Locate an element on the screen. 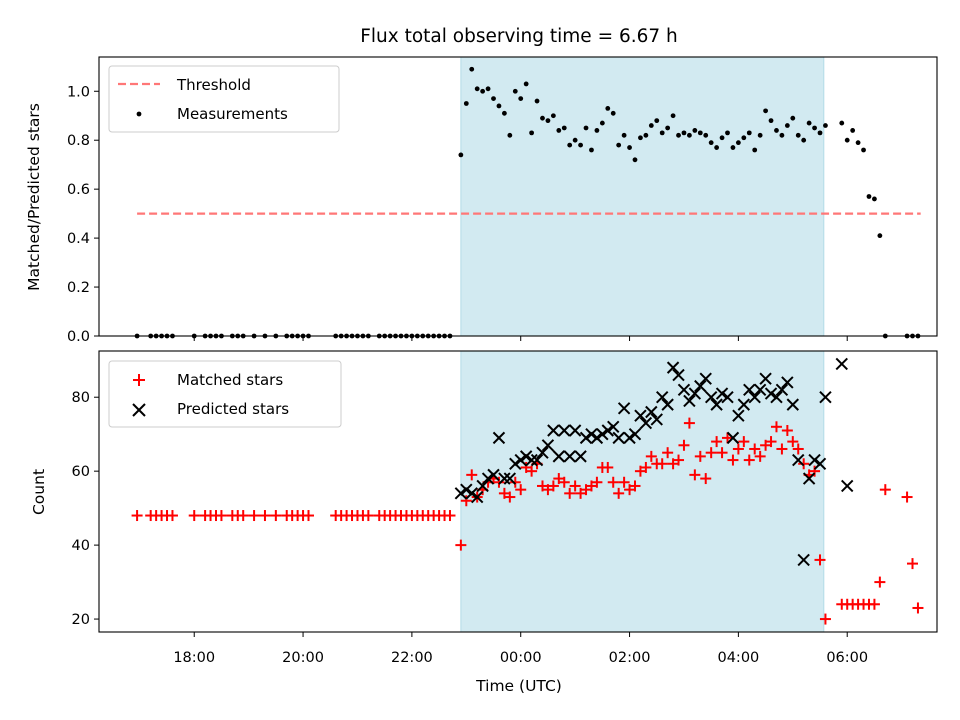 Image resolution: width=960 pixels, height=720 pixels. bottom-y-tick-label: 60 is located at coordinates (81, 472).